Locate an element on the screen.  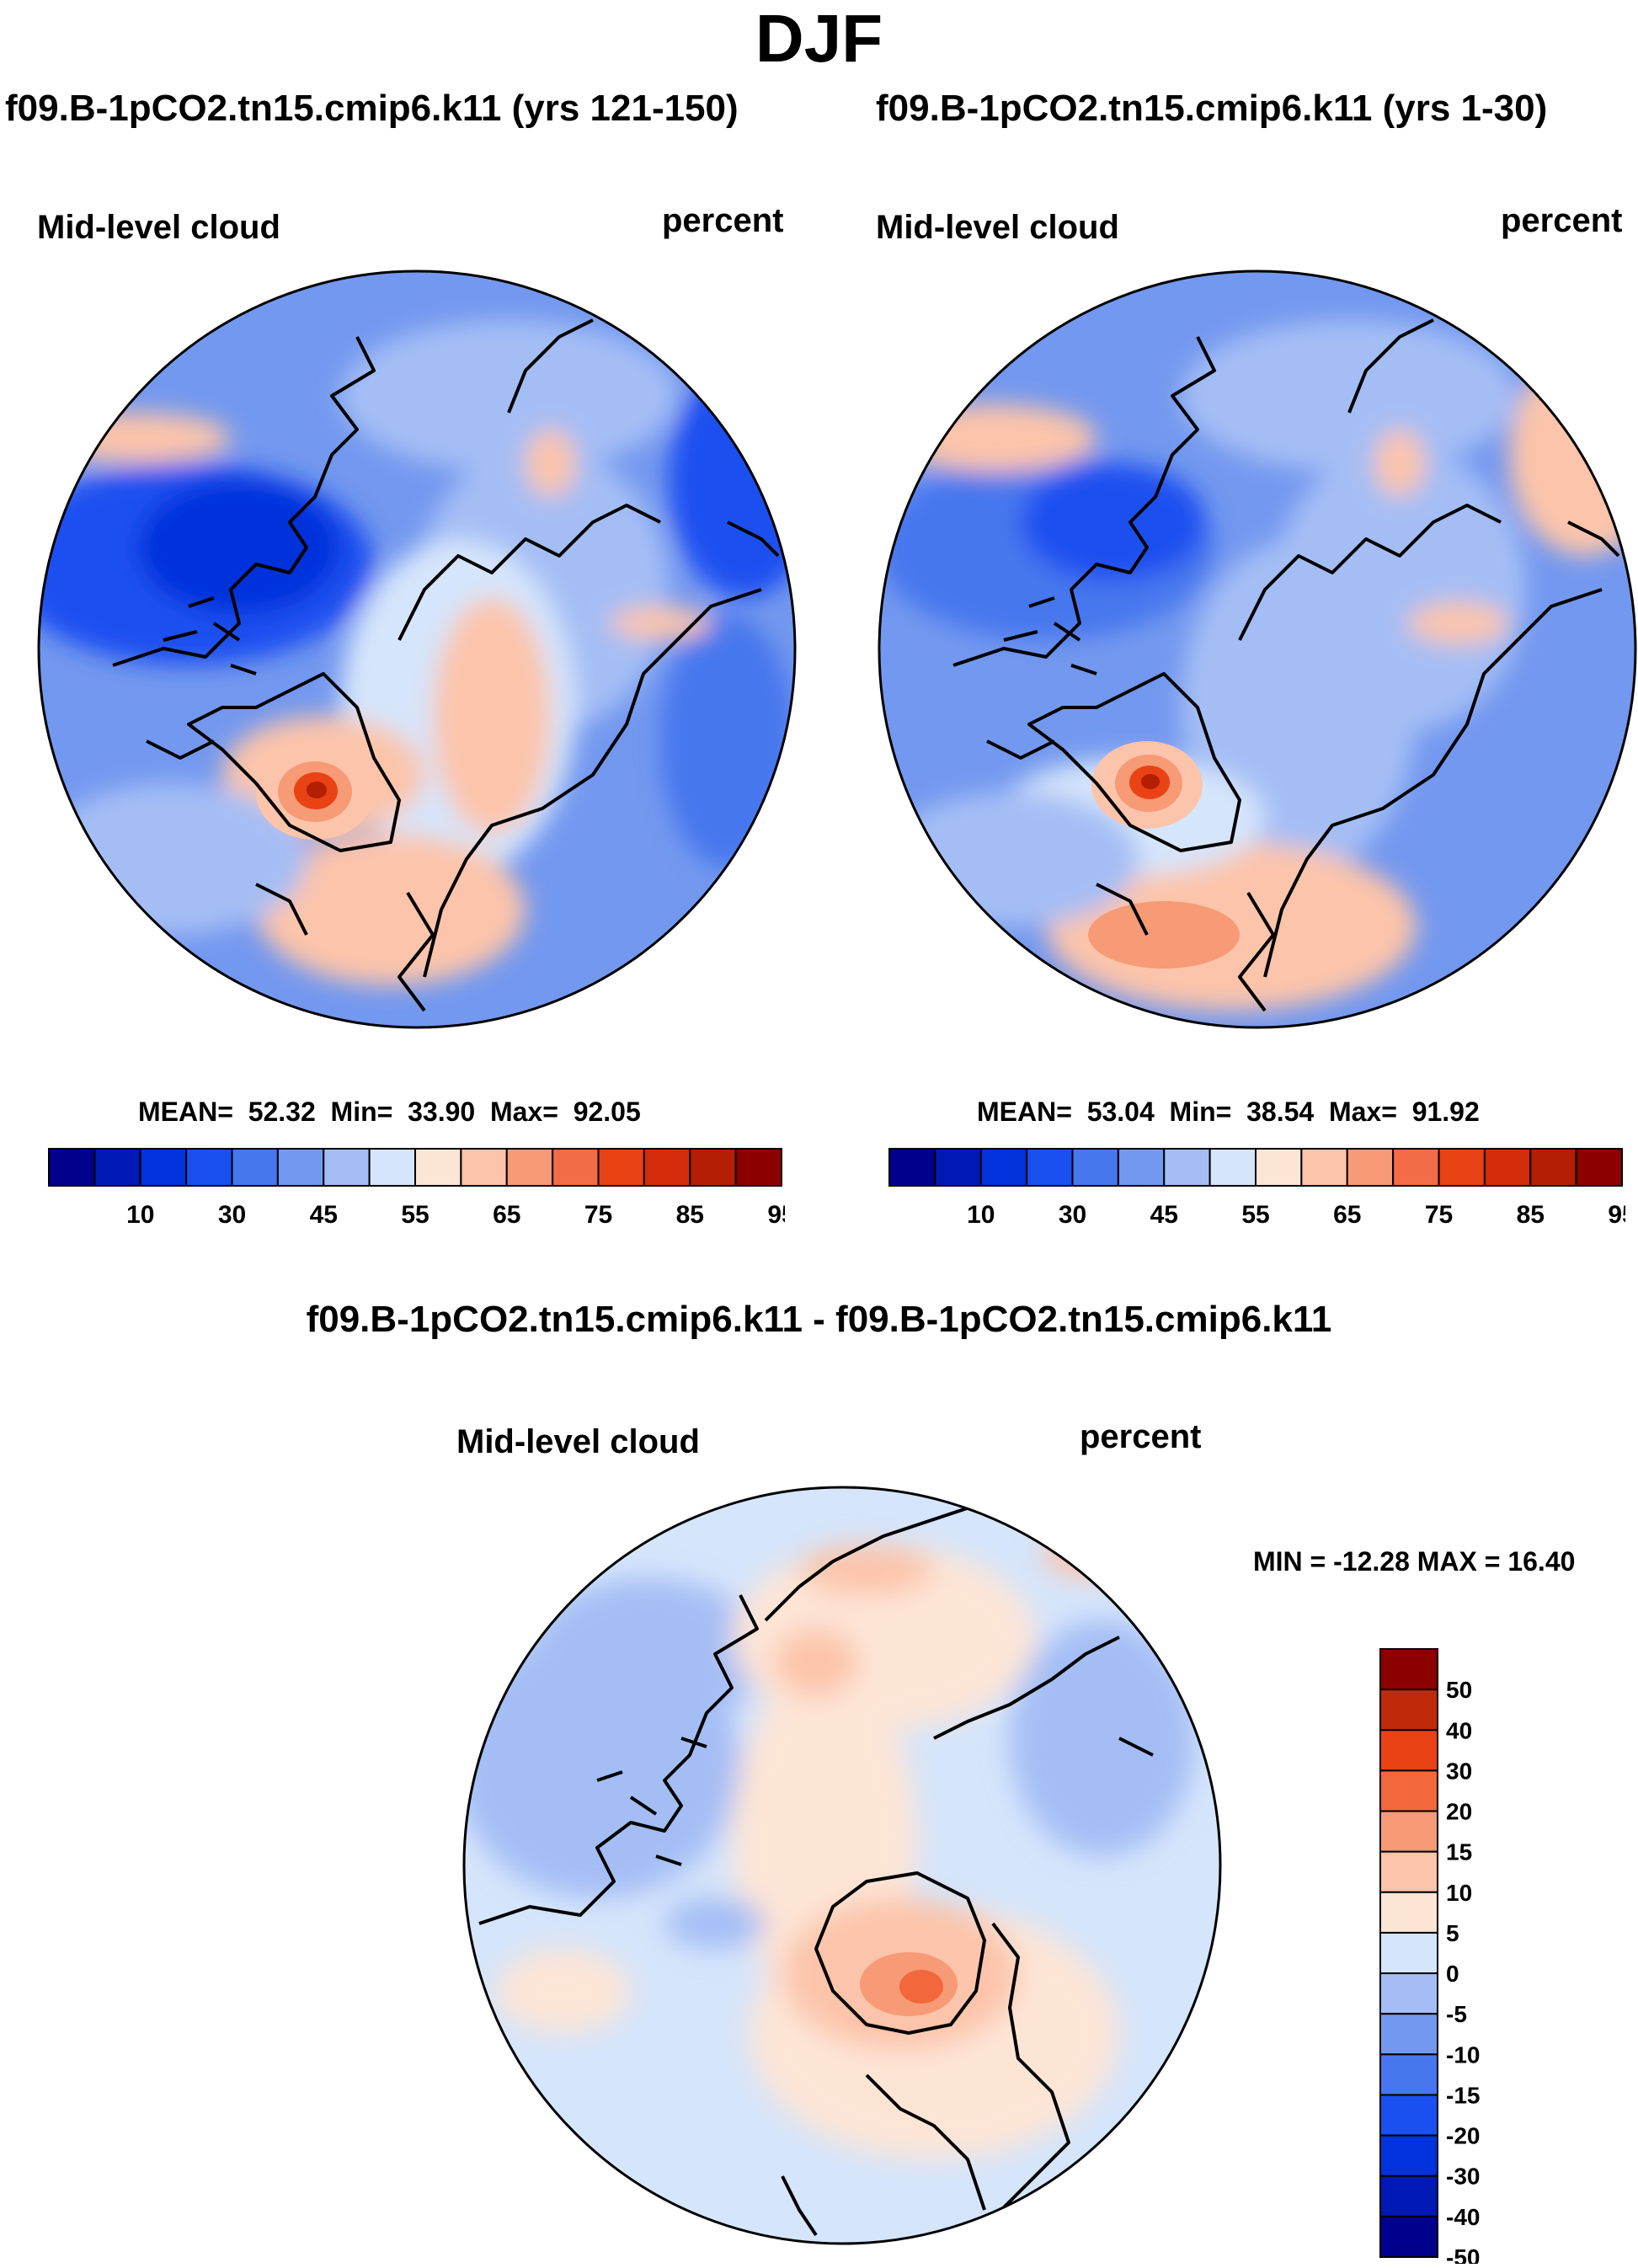
panel1-colorbar: 10 30 45 55 65 75 85 95 is located at coordinates (416, 1188).